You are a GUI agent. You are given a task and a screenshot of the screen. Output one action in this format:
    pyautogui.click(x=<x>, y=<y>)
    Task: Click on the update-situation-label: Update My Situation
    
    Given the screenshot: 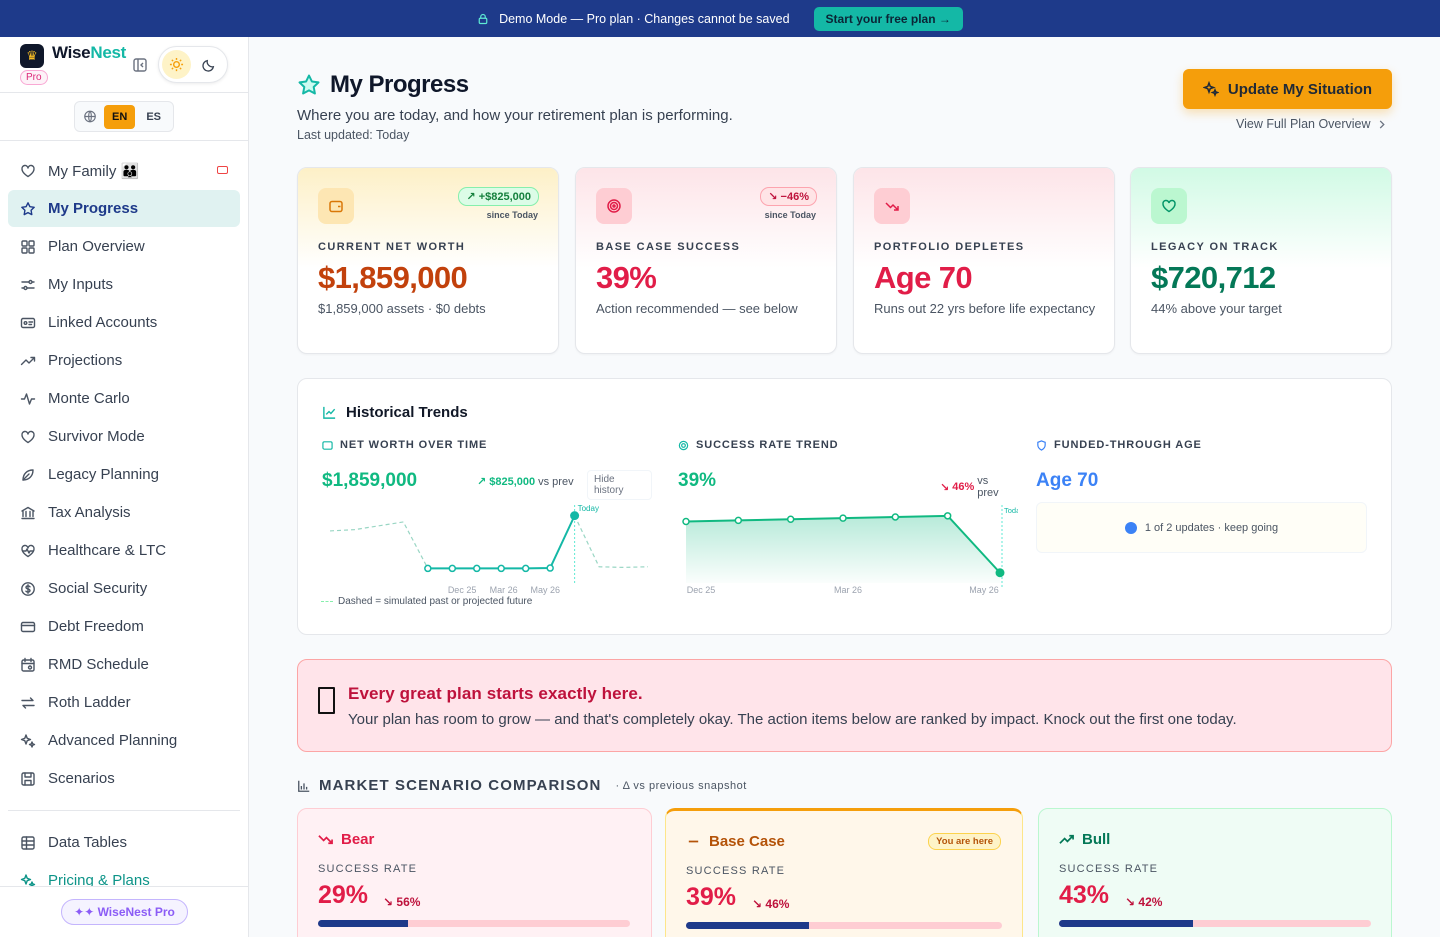 What is the action you would take?
    pyautogui.click(x=1300, y=89)
    